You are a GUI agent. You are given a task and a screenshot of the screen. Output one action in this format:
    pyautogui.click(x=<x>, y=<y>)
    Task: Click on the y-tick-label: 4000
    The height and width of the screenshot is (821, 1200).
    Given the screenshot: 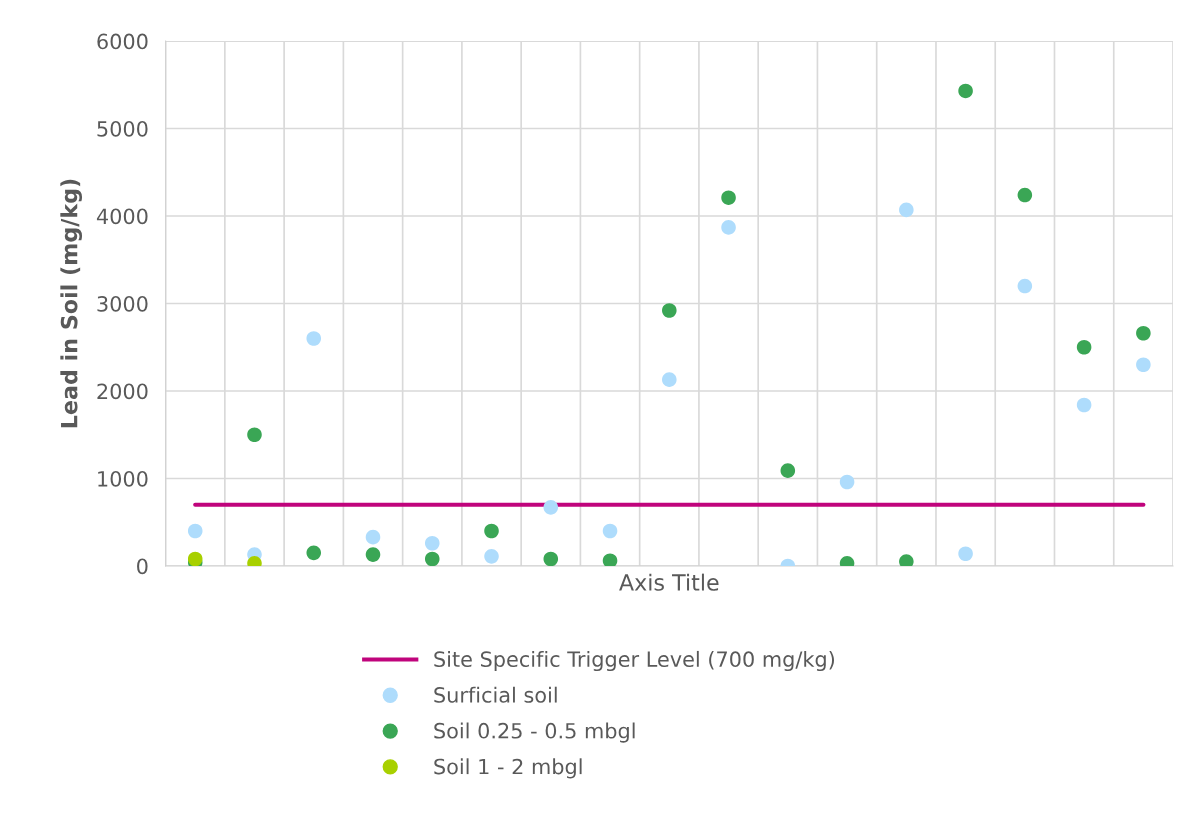 What is the action you would take?
    pyautogui.click(x=122, y=216)
    